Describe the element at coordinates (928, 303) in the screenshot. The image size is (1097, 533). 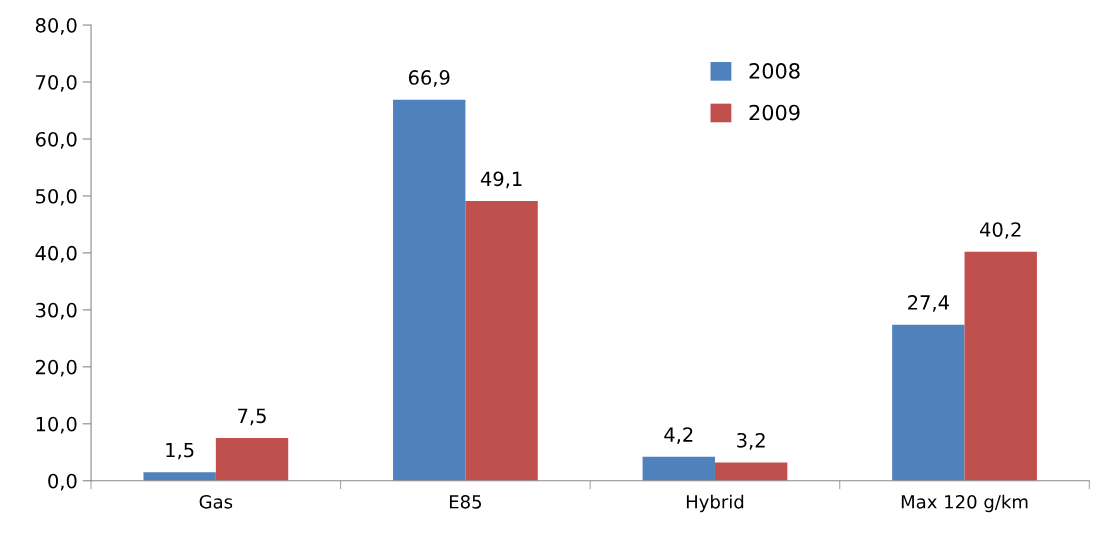
I see `data-label: 27,4` at that location.